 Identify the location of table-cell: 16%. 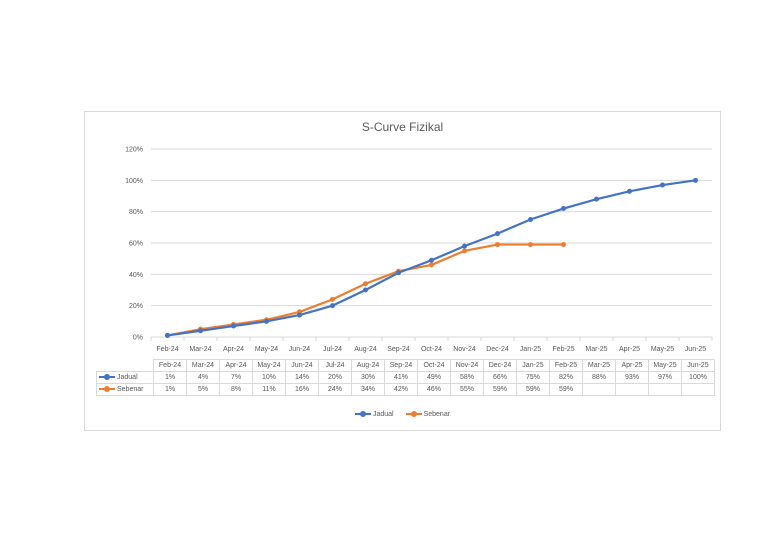
(302, 389).